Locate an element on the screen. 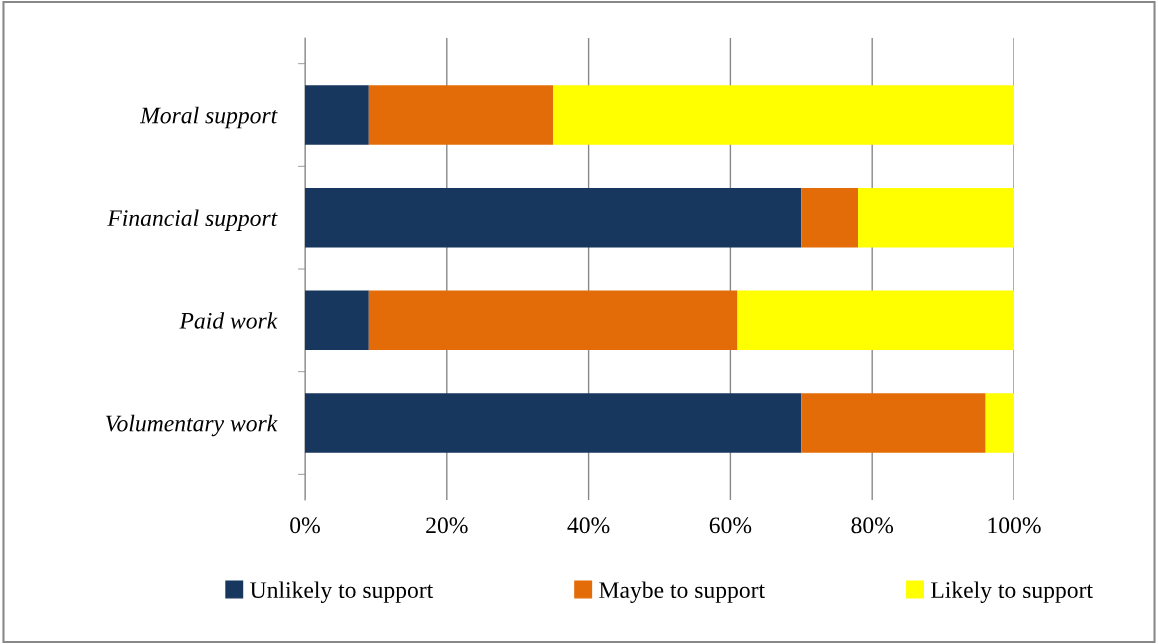  x-tick-label: 100% is located at coordinates (1014, 525).